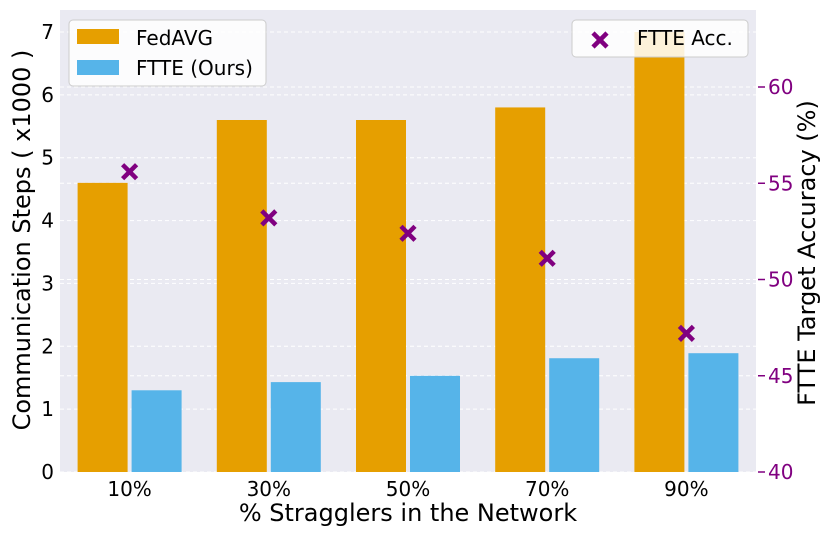 The height and width of the screenshot is (536, 832). What do you see at coordinates (194, 68) in the screenshot?
I see `legend-label-ftte: FTTE (Ours)` at bounding box center [194, 68].